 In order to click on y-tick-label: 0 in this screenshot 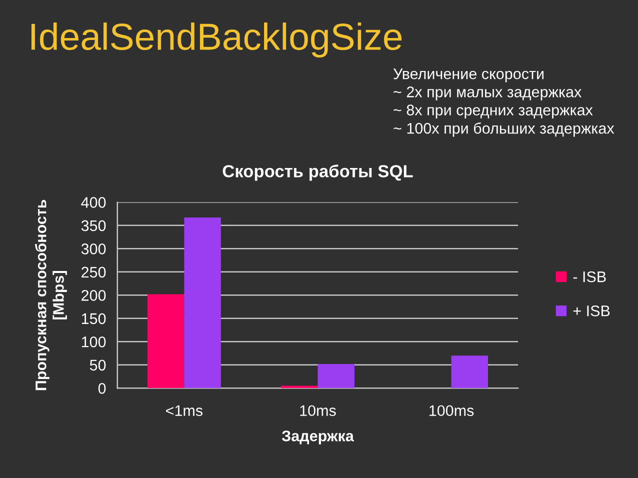, I will do `click(102, 388)`.